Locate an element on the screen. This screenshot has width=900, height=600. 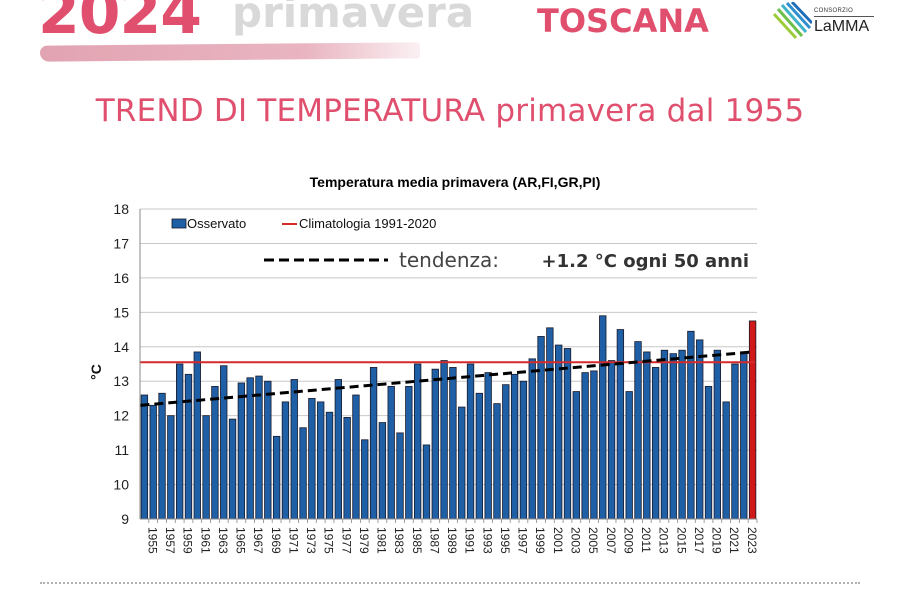
x-tick-label: 2003 is located at coordinates (575, 540).